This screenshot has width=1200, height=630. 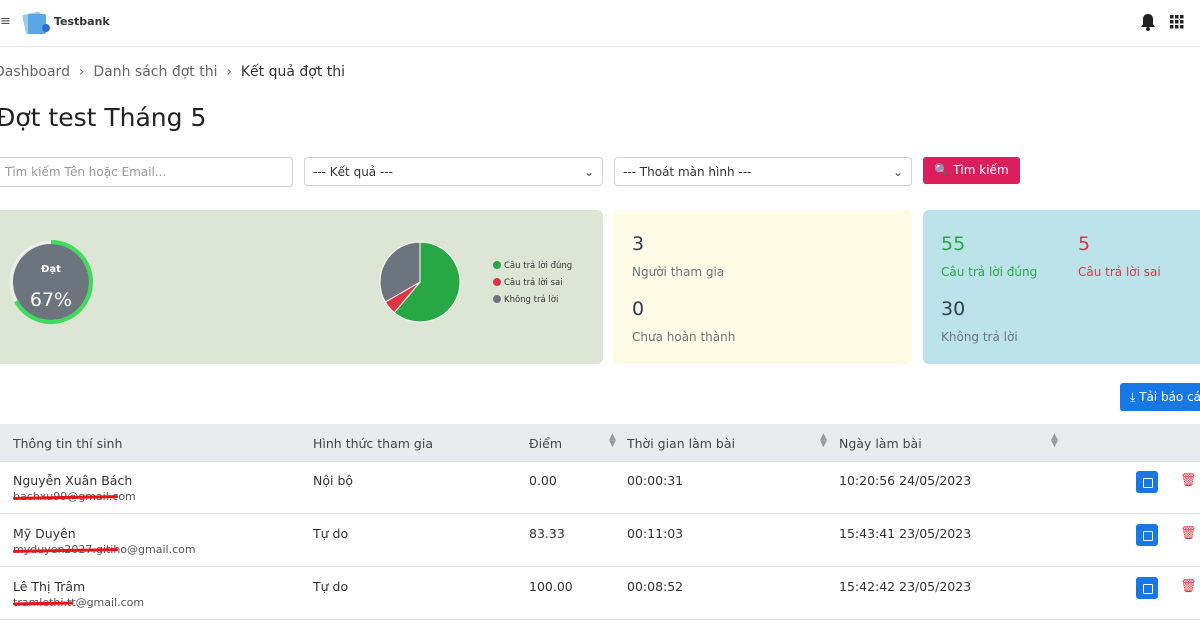 I want to click on candidate-name: Lê Thị Trâm, so click(x=49, y=586).